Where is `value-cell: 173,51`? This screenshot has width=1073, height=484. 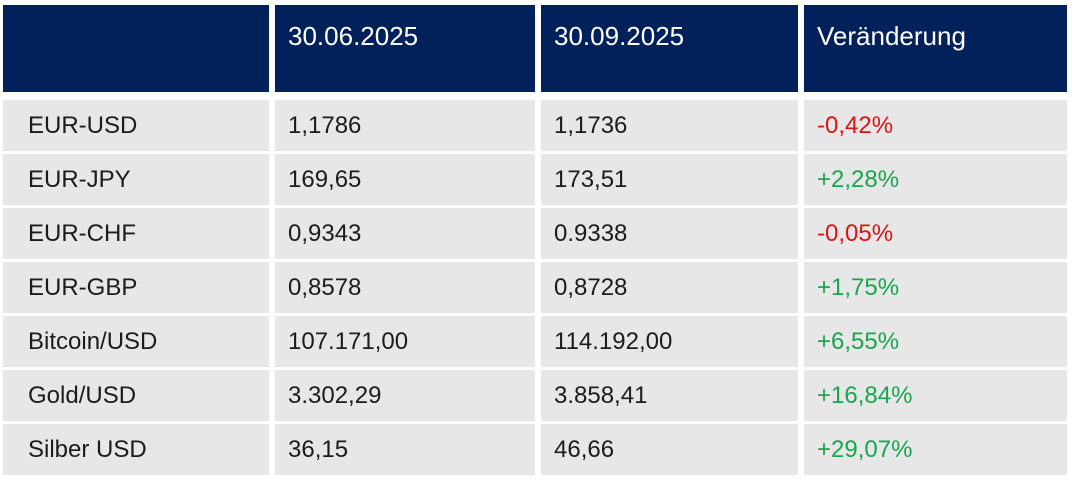
value-cell: 173,51 is located at coordinates (669, 179).